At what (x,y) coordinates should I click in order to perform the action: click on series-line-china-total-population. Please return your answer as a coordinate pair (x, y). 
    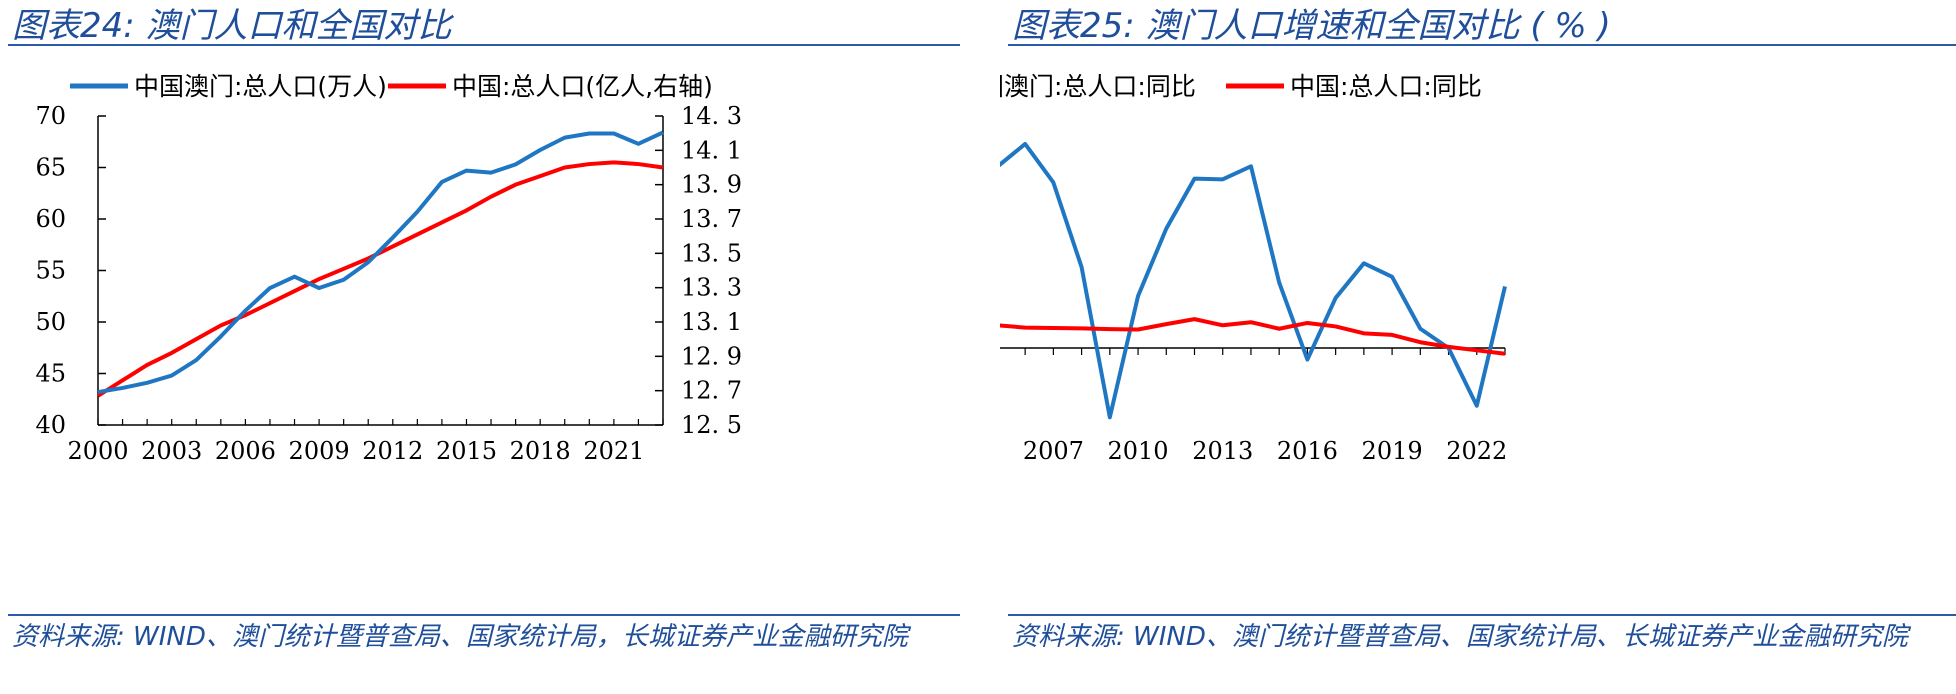
    Looking at the image, I should click on (380, 279).